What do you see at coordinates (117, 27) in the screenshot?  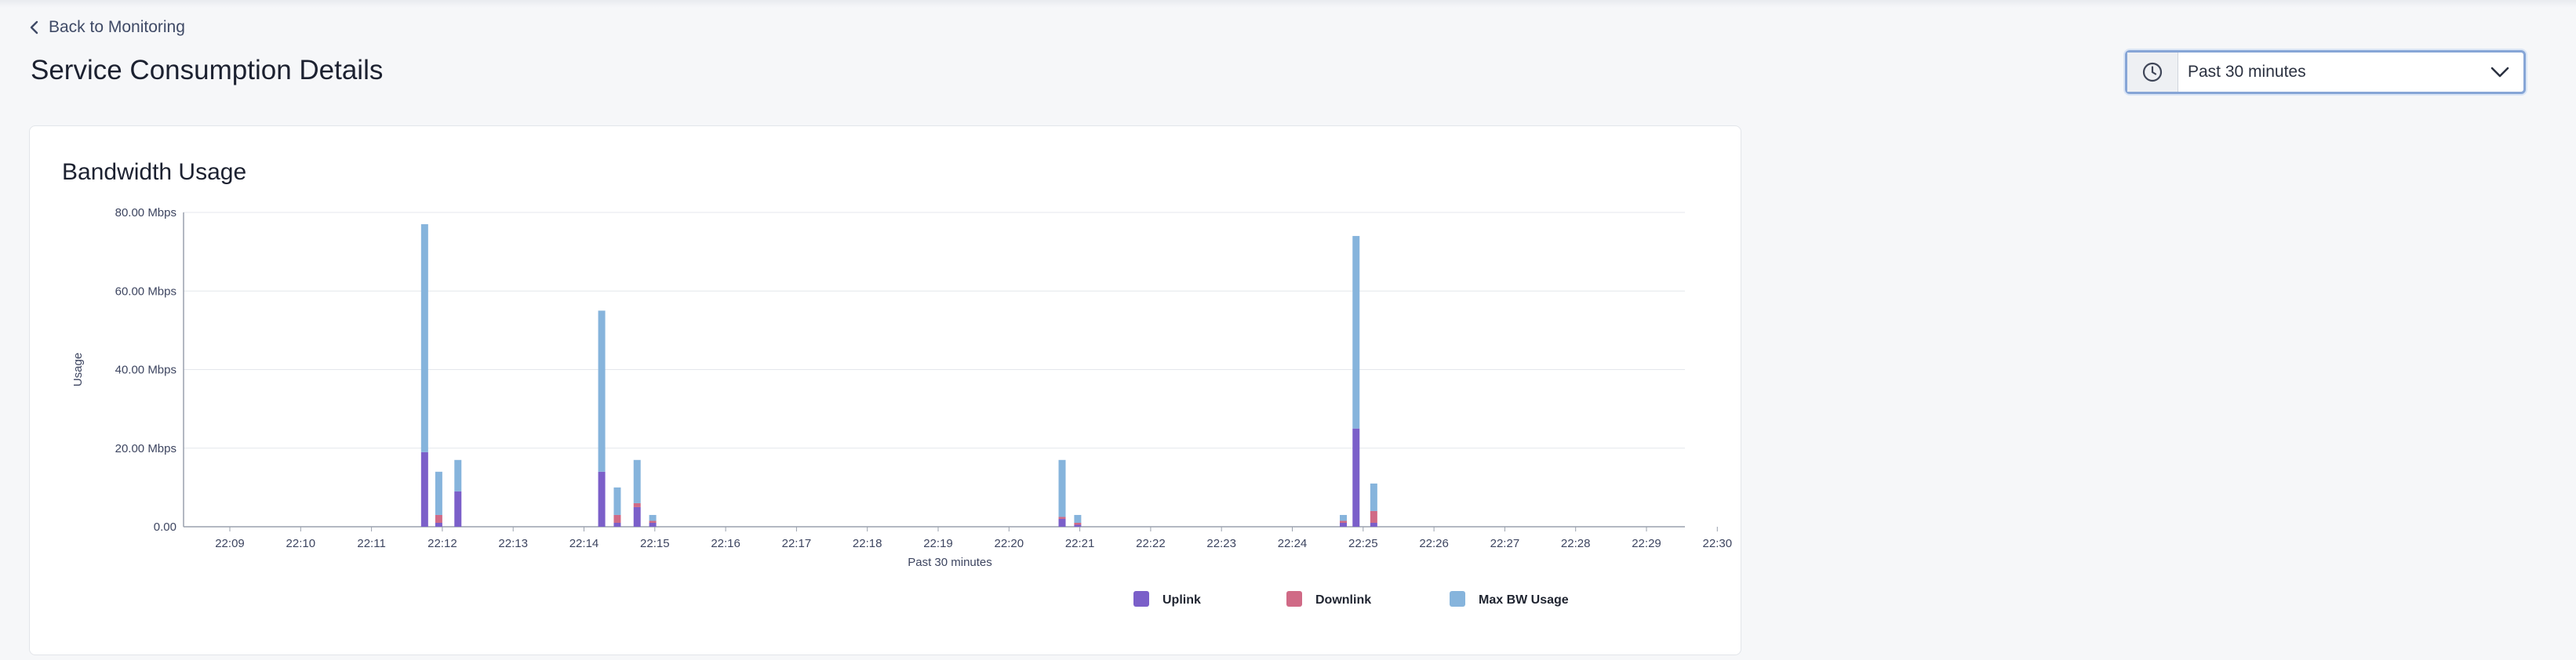 I see `back-link-label: Back to Monitoring` at bounding box center [117, 27].